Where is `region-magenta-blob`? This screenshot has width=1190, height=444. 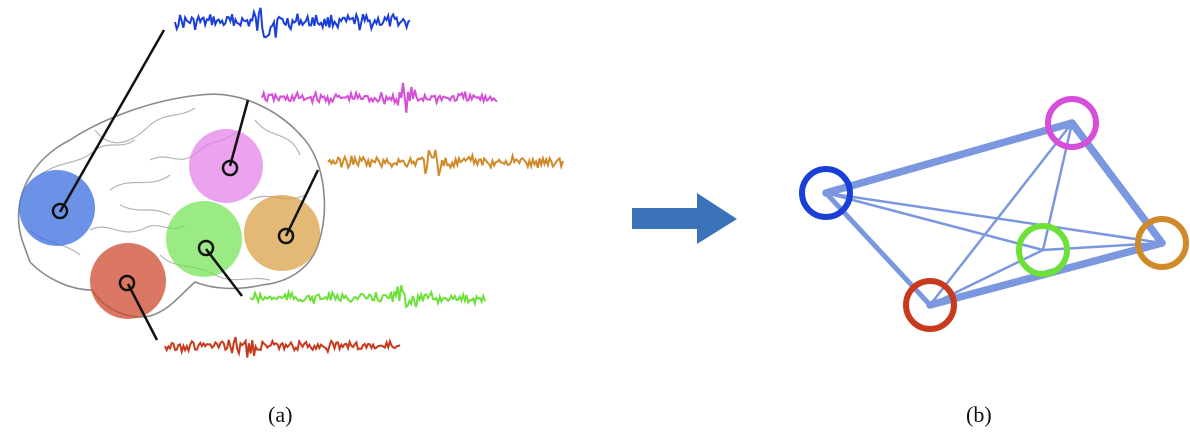
region-magenta-blob is located at coordinates (226, 166).